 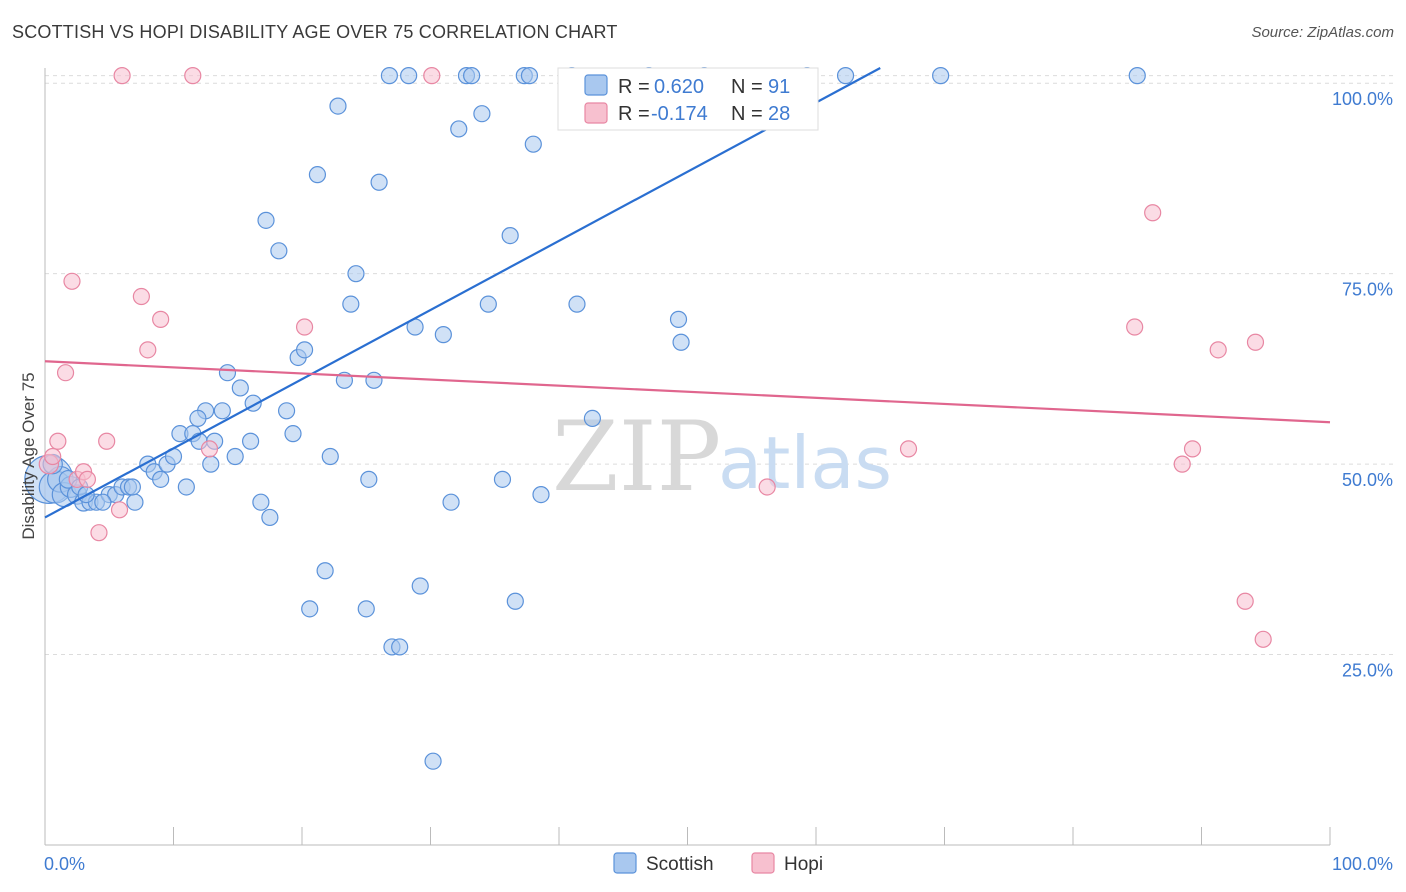 What do you see at coordinates (688, 99) in the screenshot?
I see `stats-legend: R = 0.620 N = 91 R = -0.174 N = 28` at bounding box center [688, 99].